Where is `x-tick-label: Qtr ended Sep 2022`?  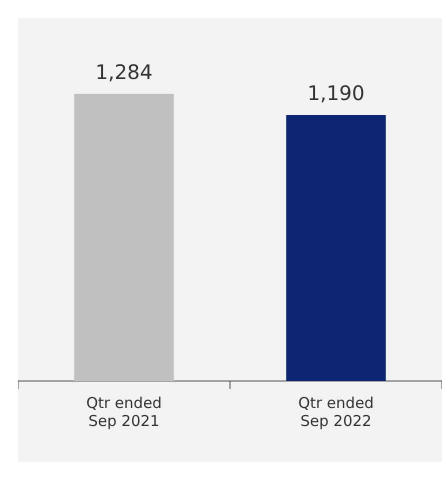
x-tick-label: Qtr ended Sep 2022 is located at coordinates (336, 412).